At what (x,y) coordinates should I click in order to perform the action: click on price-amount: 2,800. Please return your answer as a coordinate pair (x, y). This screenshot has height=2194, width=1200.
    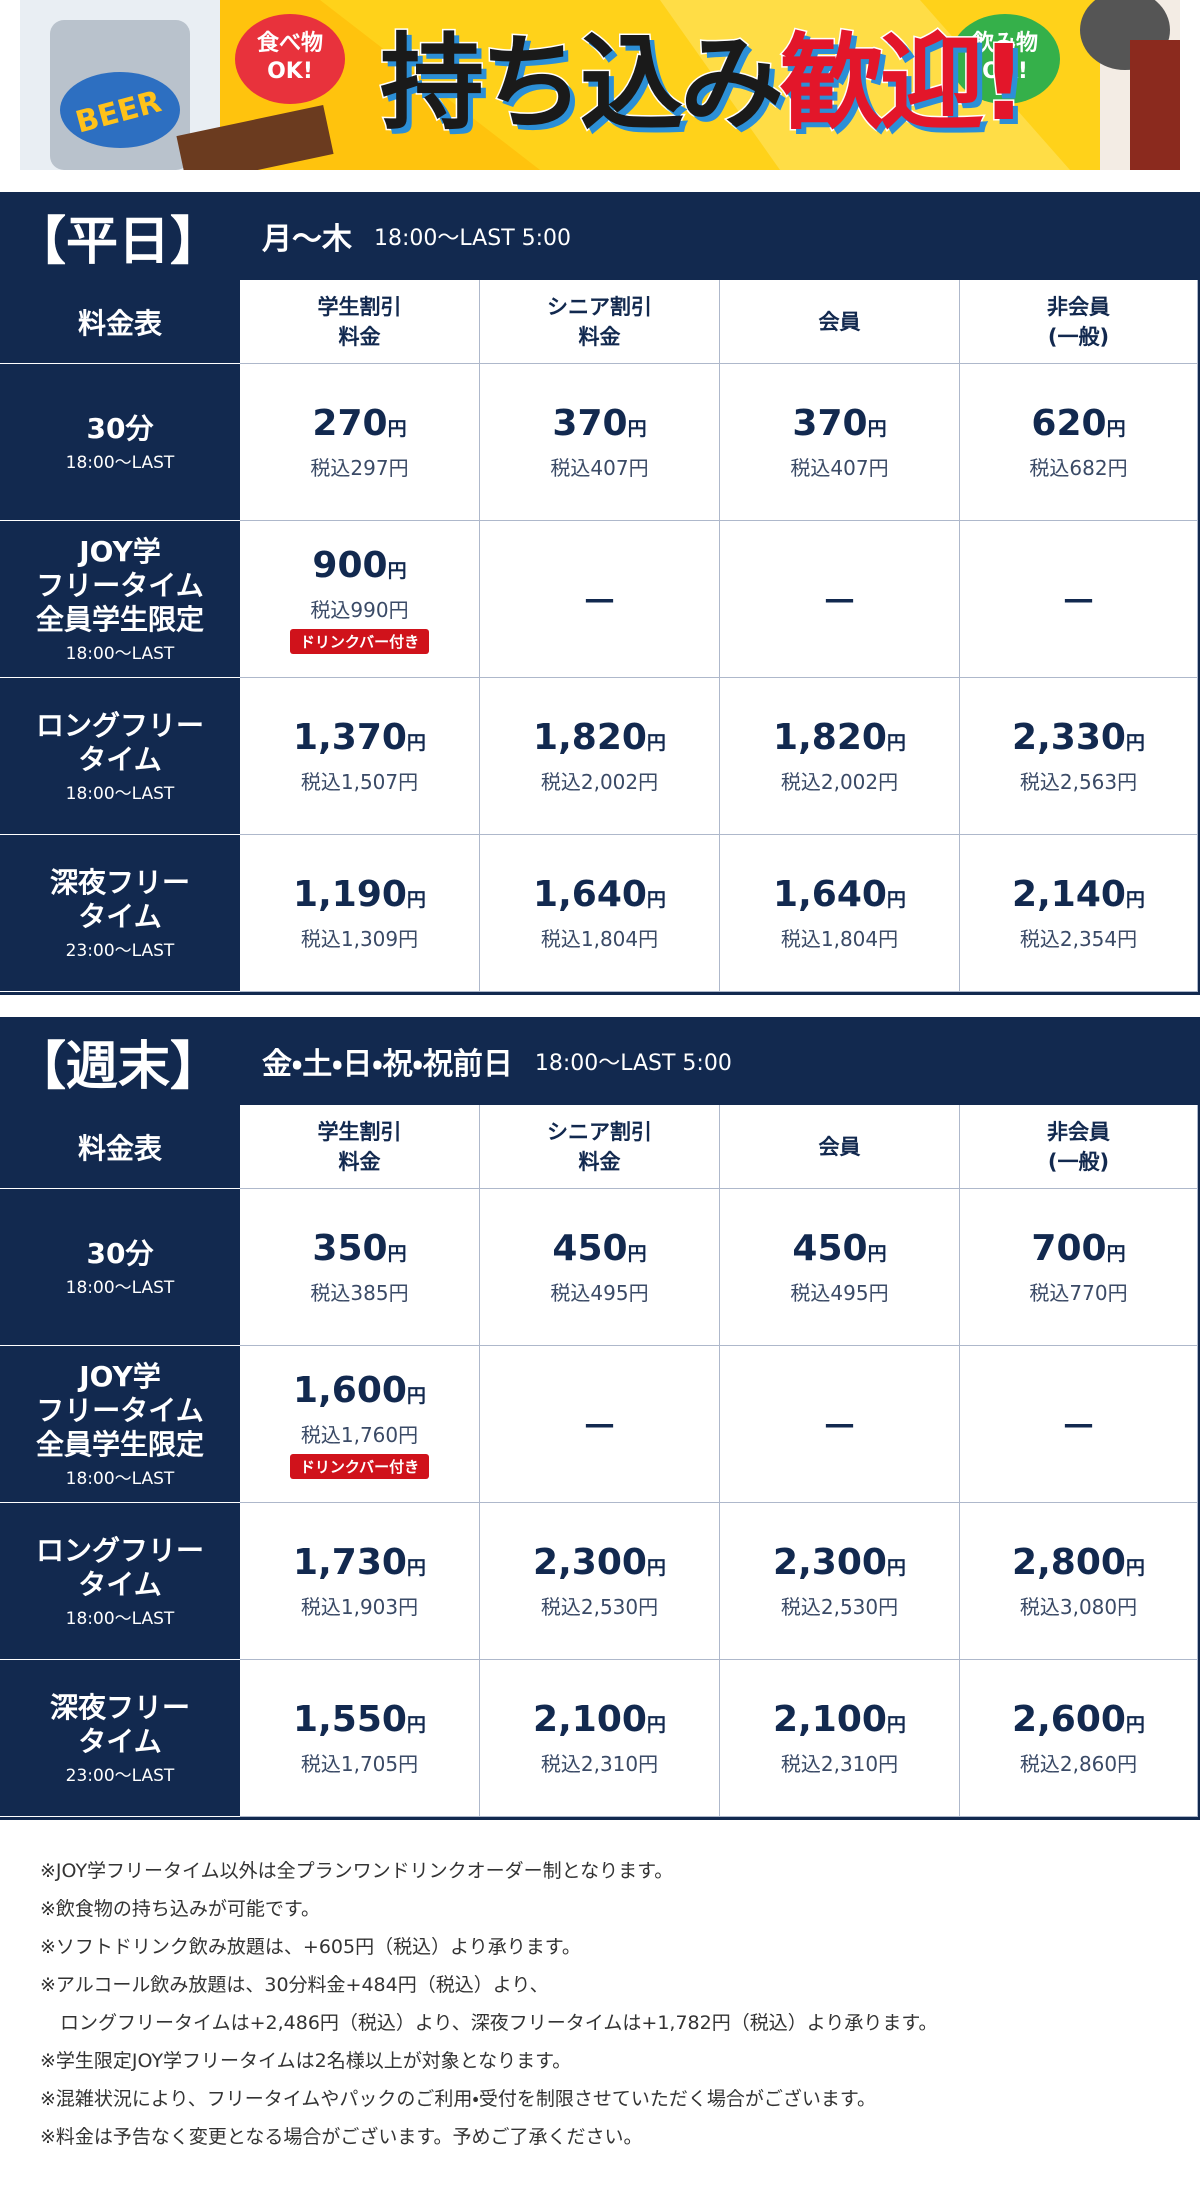
    Looking at the image, I should click on (1069, 1562).